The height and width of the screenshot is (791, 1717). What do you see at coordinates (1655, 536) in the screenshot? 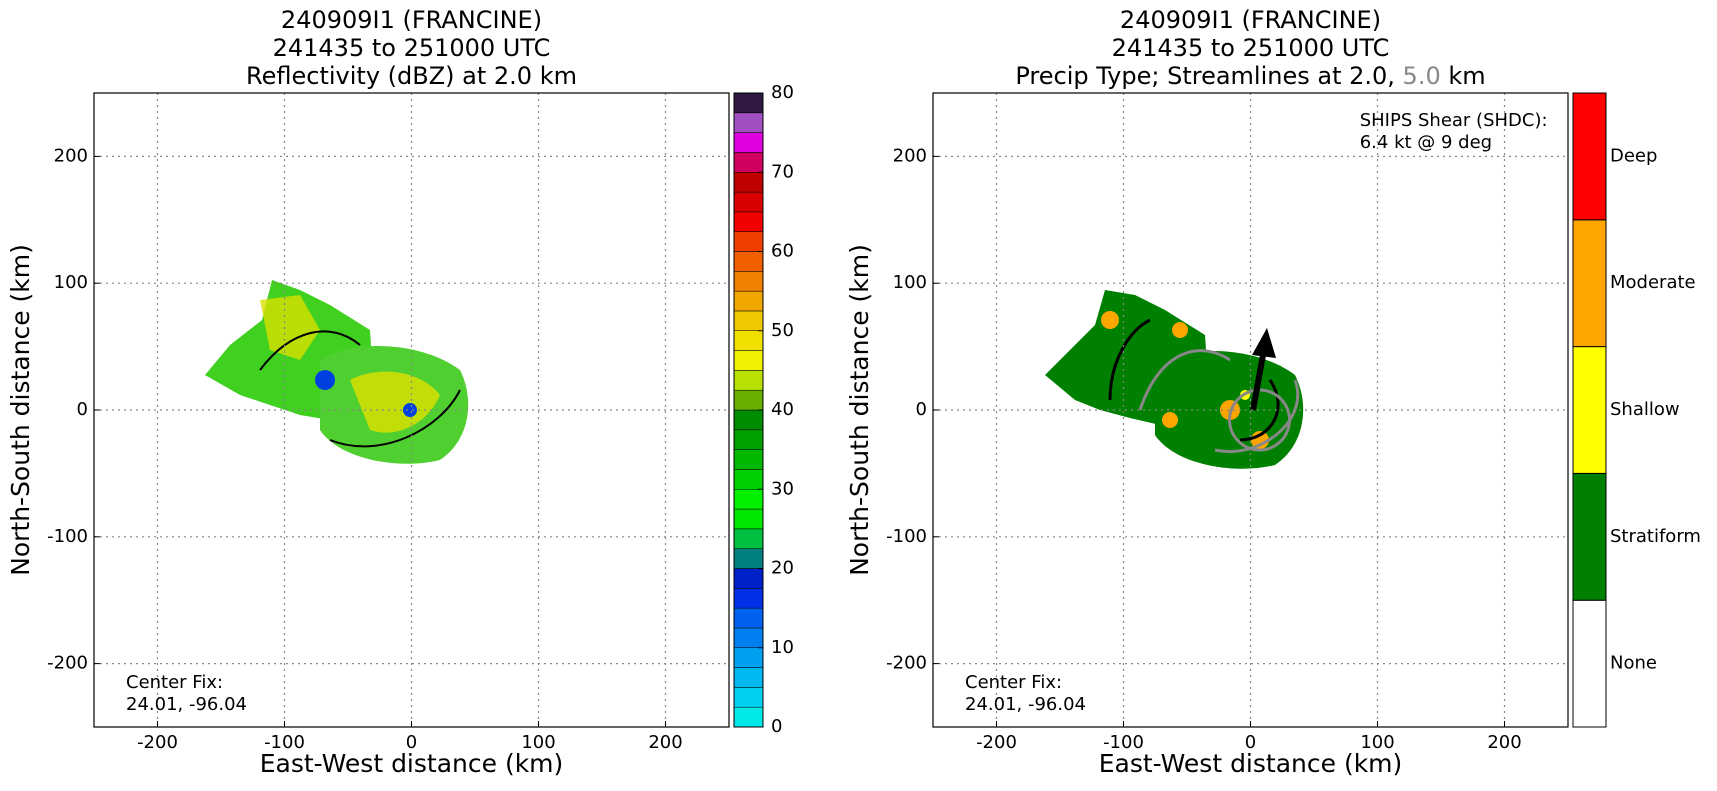
I see `colorbar-label: Stratiform` at bounding box center [1655, 536].